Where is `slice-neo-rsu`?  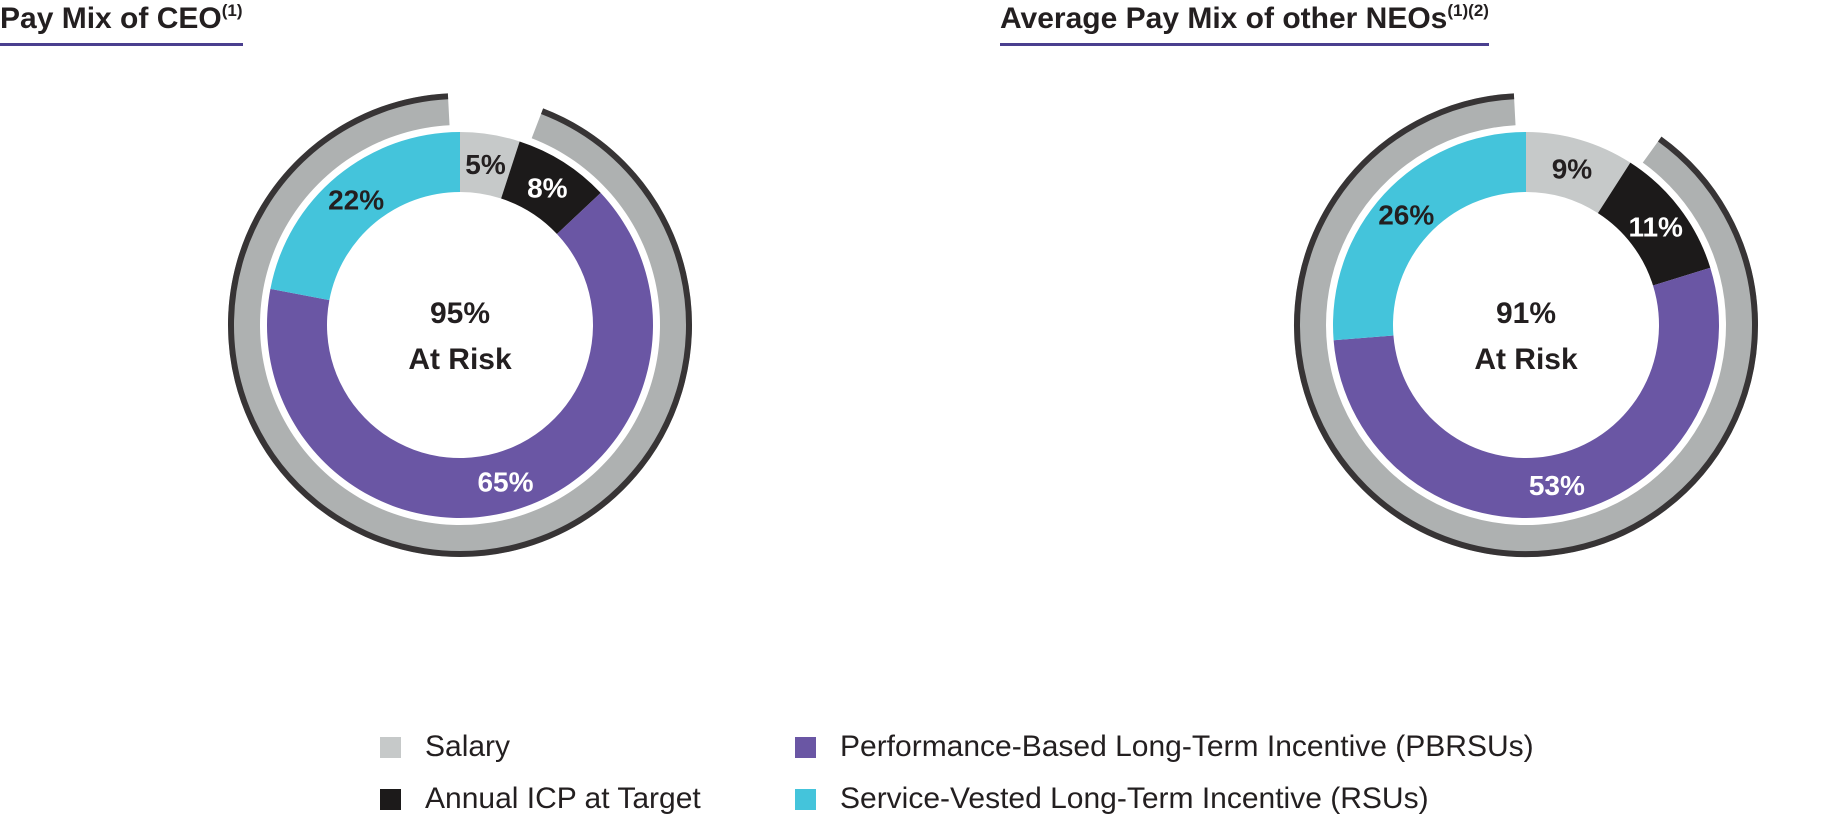
slice-neo-rsu is located at coordinates (1429, 236).